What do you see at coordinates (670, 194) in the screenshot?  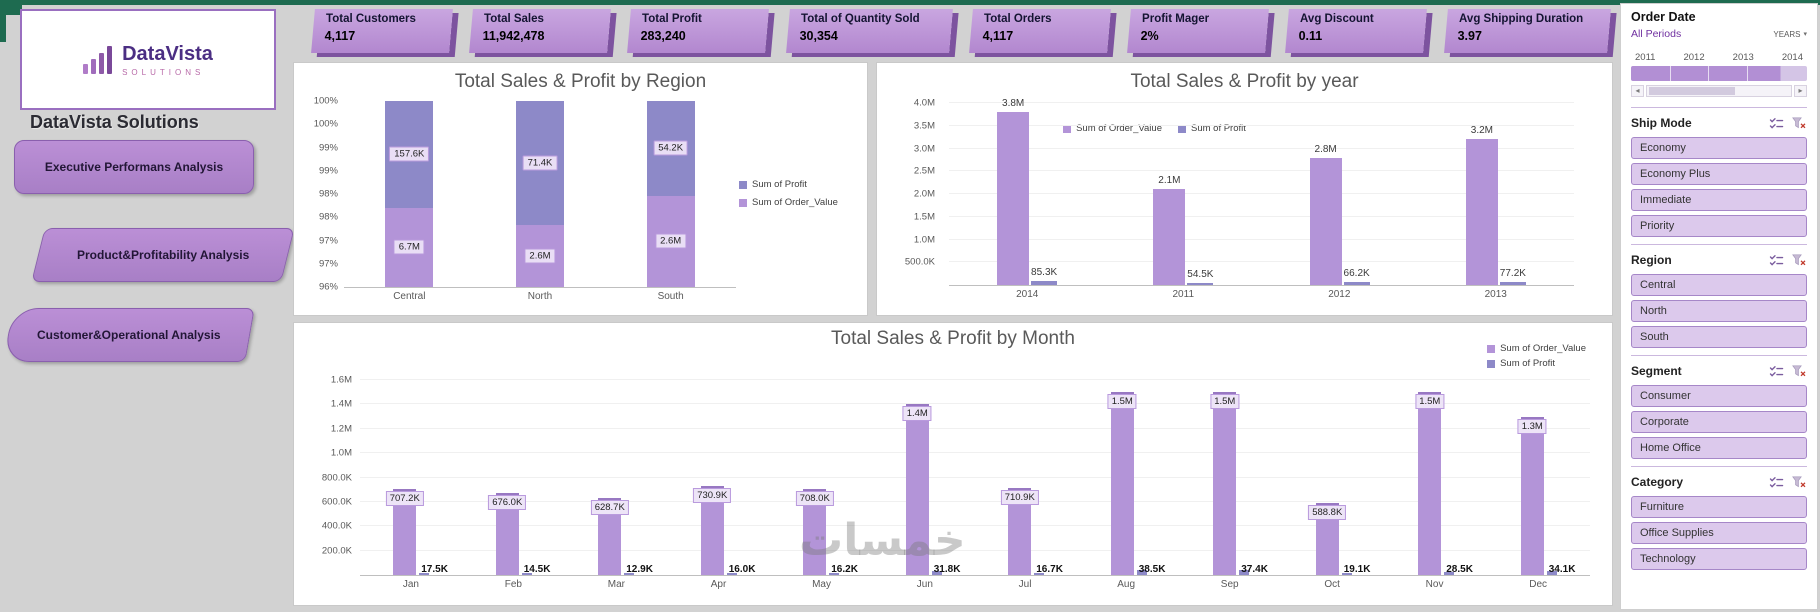 I see `stacked-bar-south: 54.2K 2.6M` at bounding box center [670, 194].